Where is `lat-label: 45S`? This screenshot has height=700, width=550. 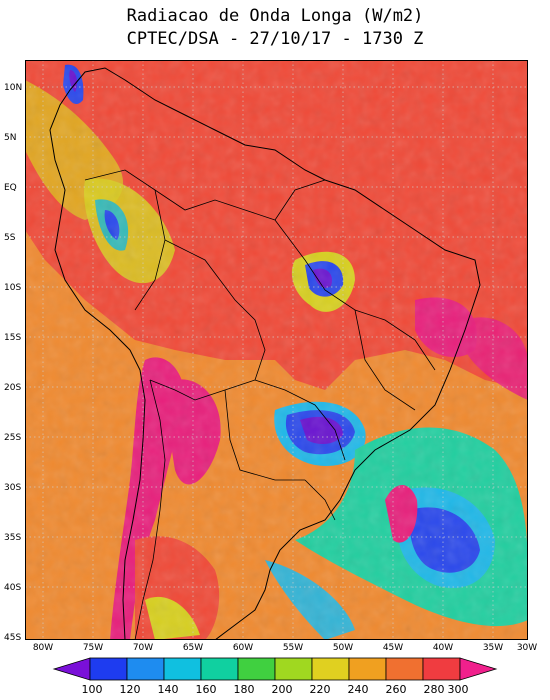
lat-label: 45S is located at coordinates (13, 638).